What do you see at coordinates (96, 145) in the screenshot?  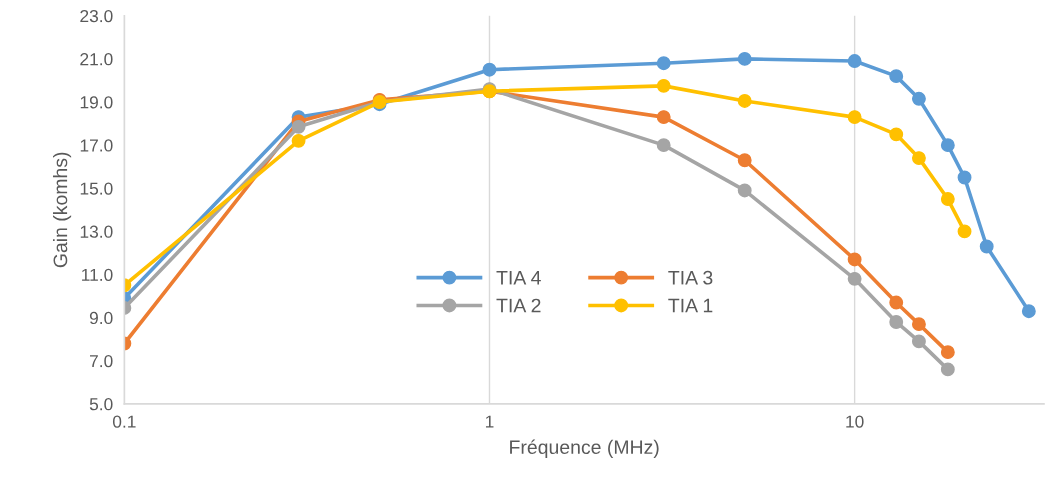 I see `y-tick-label: 17.0` at bounding box center [96, 145].